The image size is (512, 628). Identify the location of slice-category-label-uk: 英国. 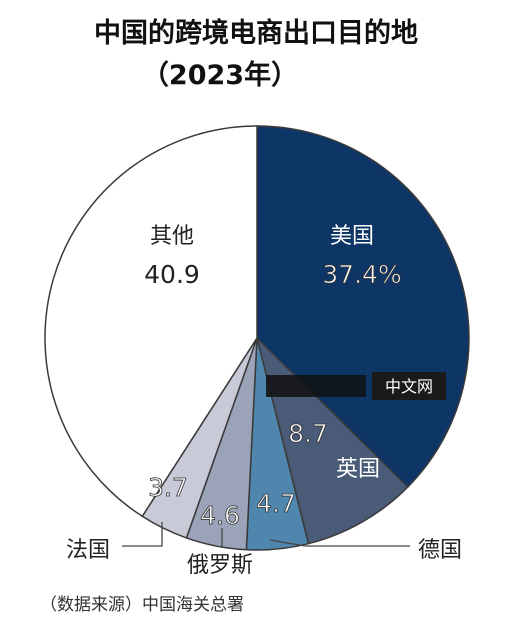
(358, 469).